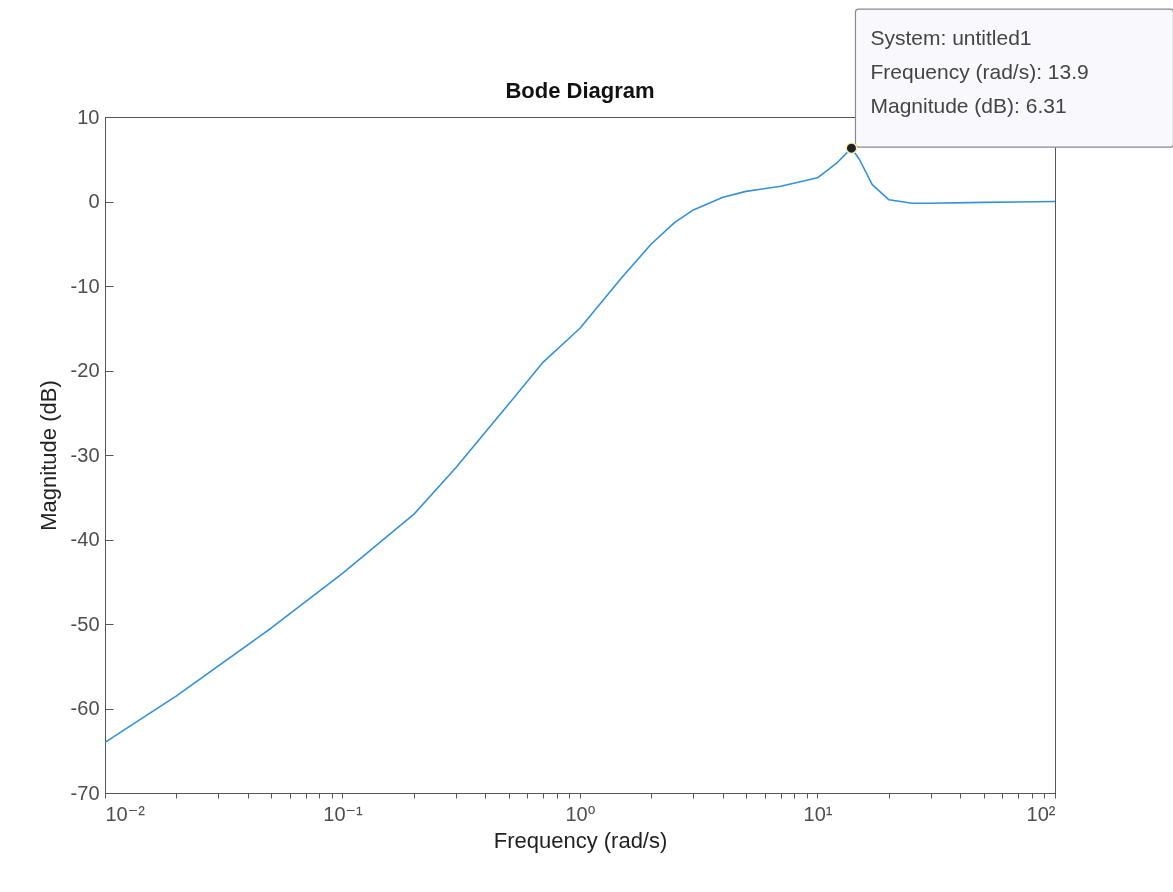 The height and width of the screenshot is (892, 1173). What do you see at coordinates (125, 813) in the screenshot?
I see `x-tick-label: 10⁻²` at bounding box center [125, 813].